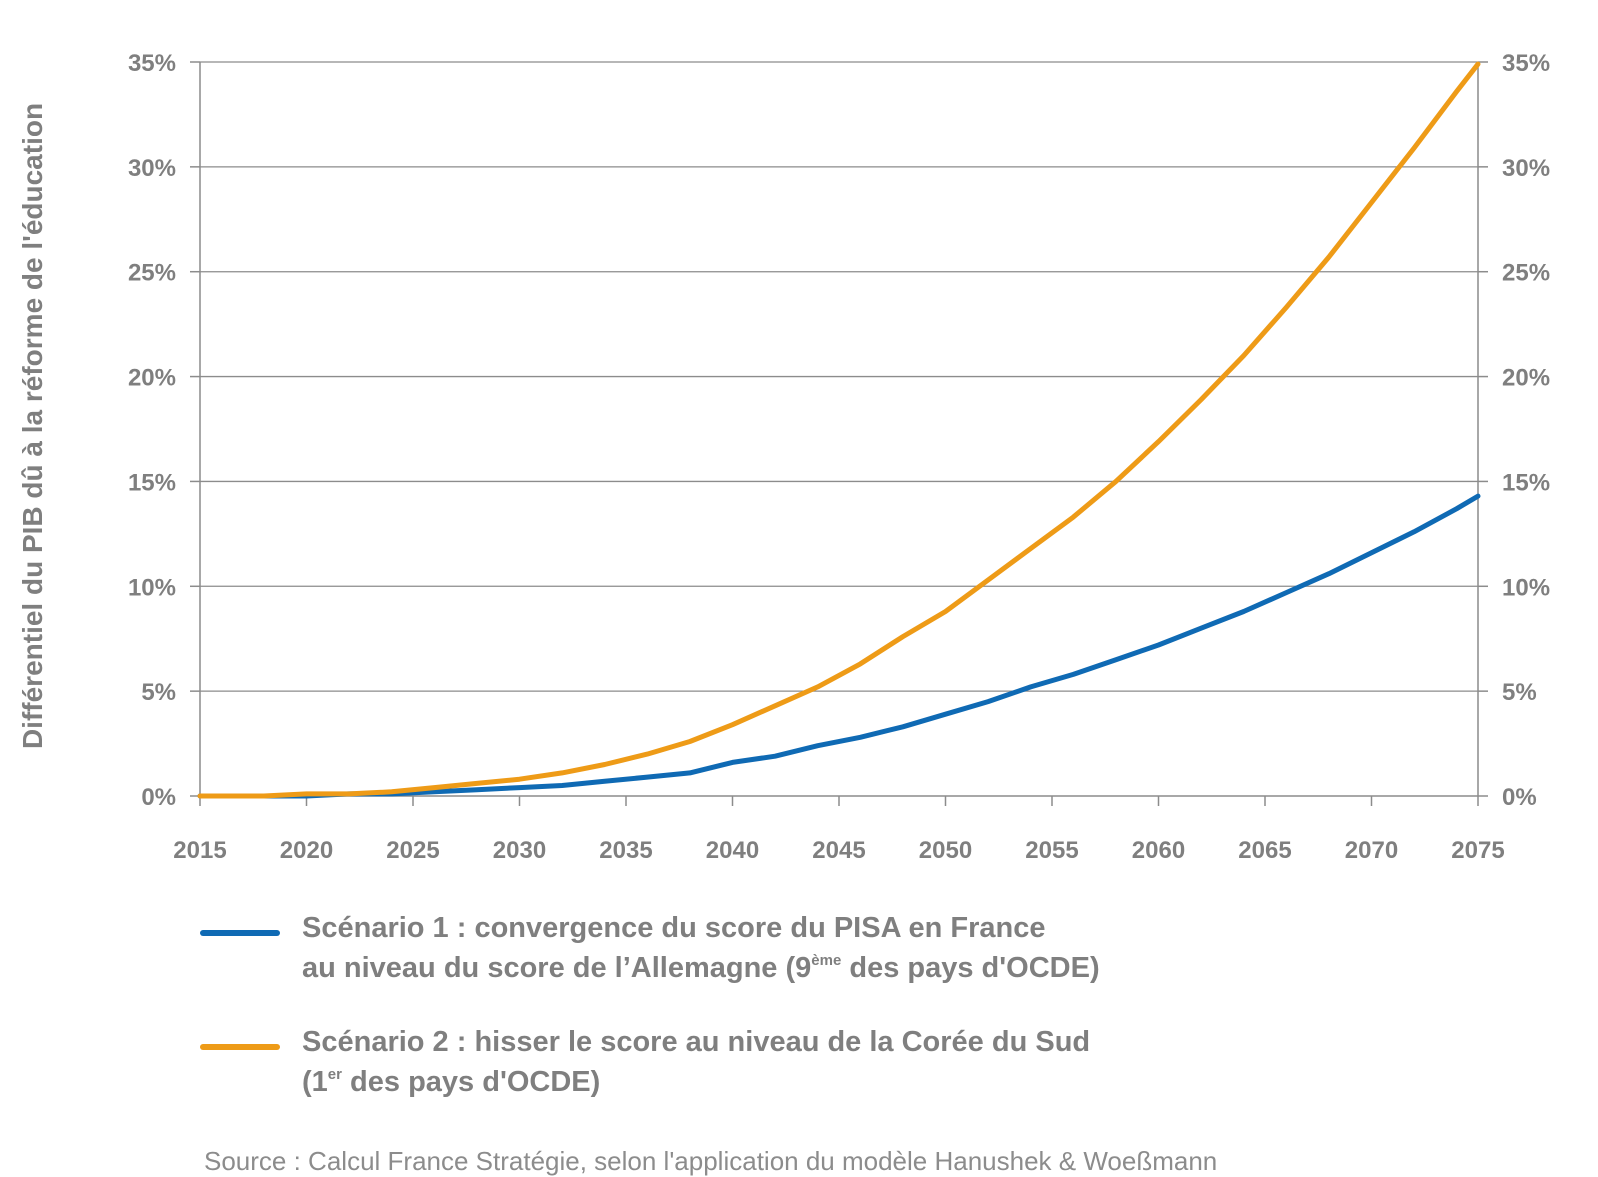  What do you see at coordinates (1526, 482) in the screenshot?
I see `y-tick-label-right: 15%` at bounding box center [1526, 482].